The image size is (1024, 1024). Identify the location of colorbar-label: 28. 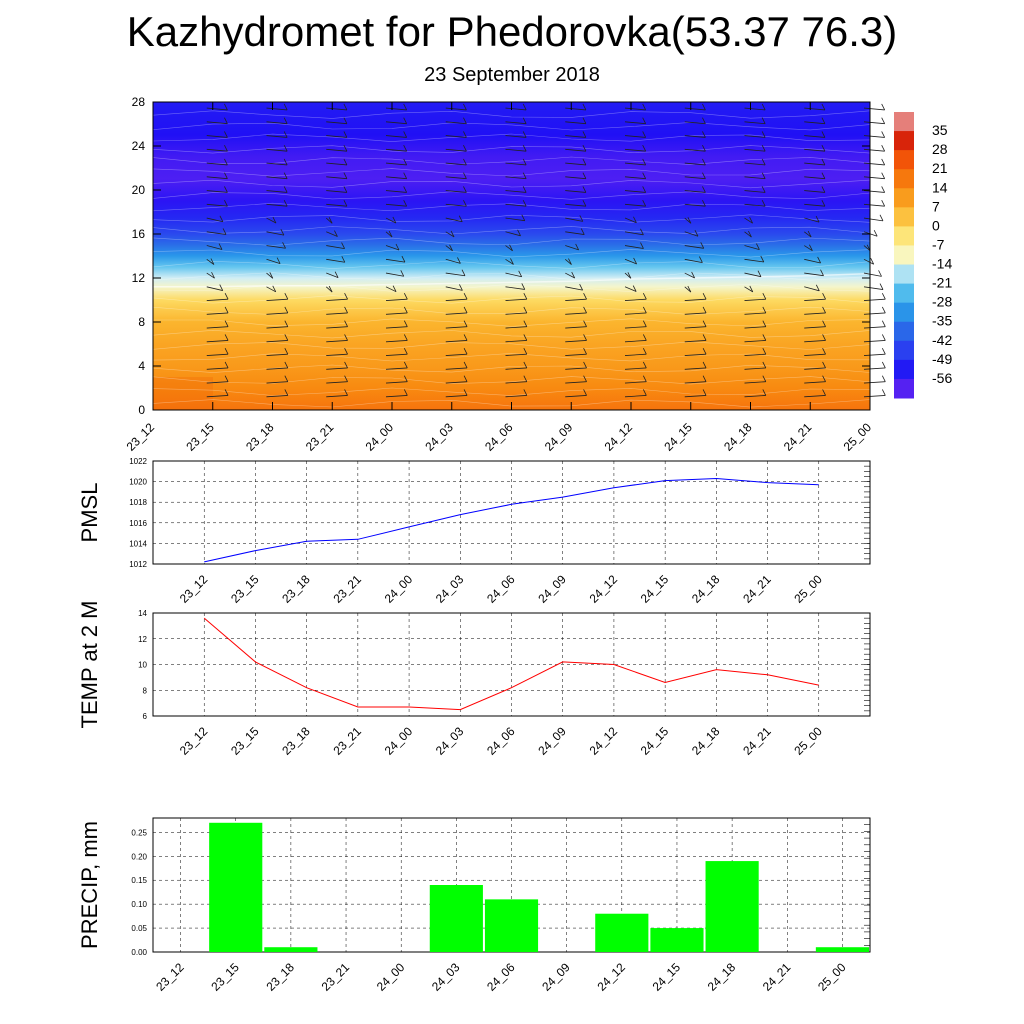
(940, 149).